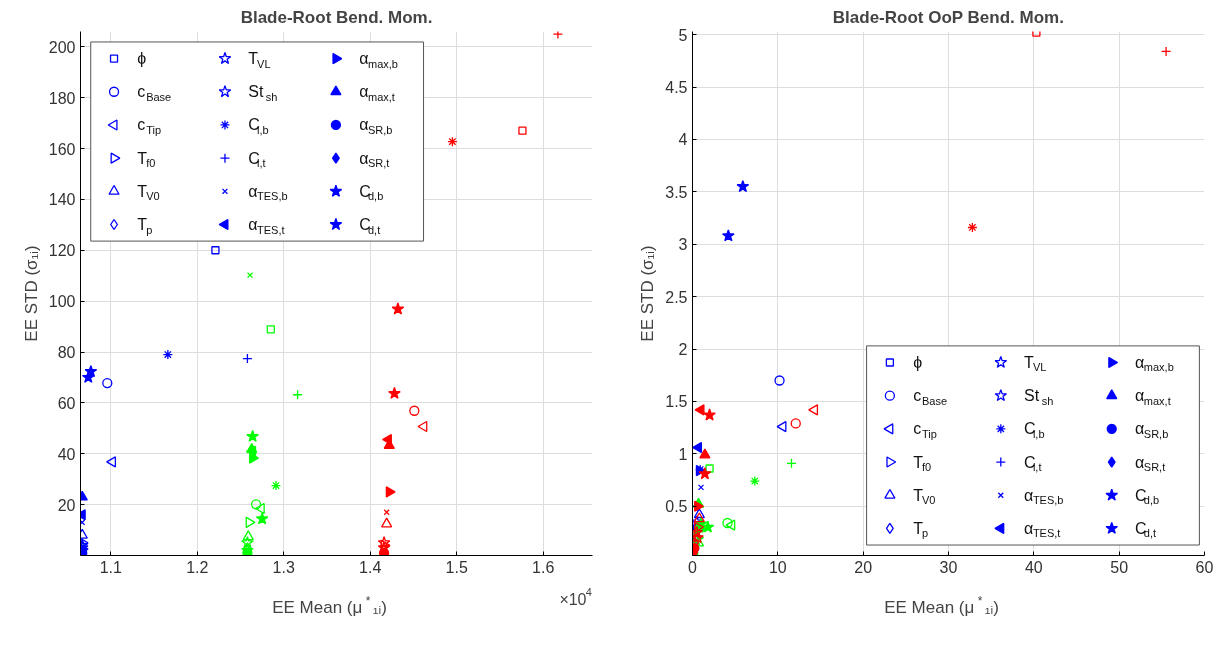 The image size is (1228, 648). I want to click on y-tick-label: 0.5, so click(676, 507).